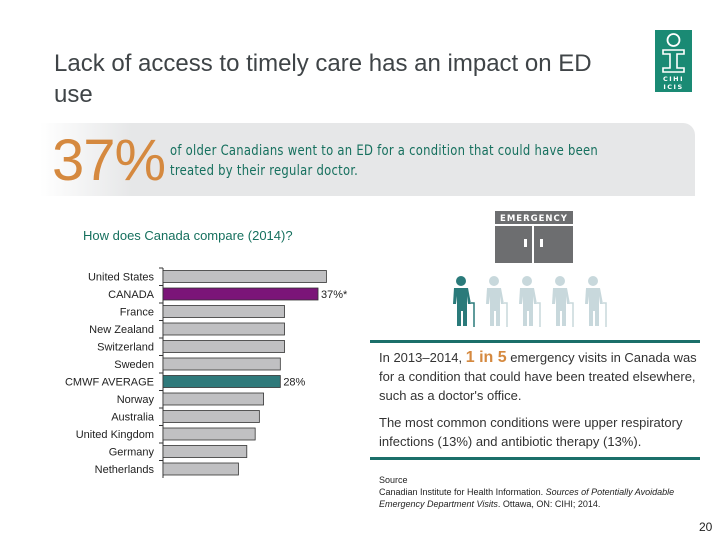  What do you see at coordinates (223, 329) in the screenshot?
I see `bar-new-zealand` at bounding box center [223, 329].